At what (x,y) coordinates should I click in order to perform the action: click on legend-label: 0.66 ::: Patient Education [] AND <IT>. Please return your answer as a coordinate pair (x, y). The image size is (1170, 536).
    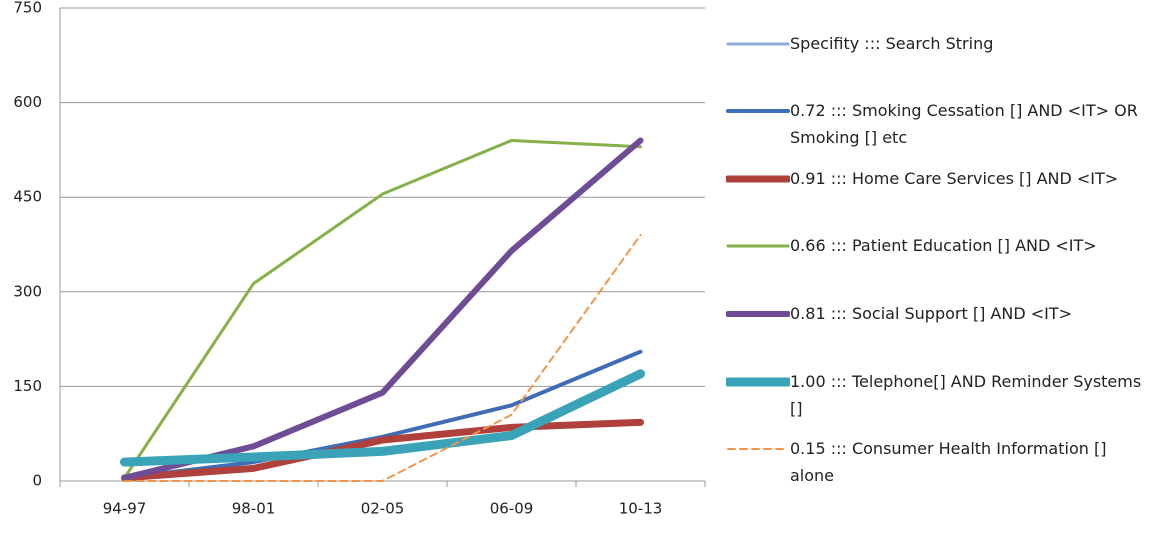
    Looking at the image, I should click on (943, 245).